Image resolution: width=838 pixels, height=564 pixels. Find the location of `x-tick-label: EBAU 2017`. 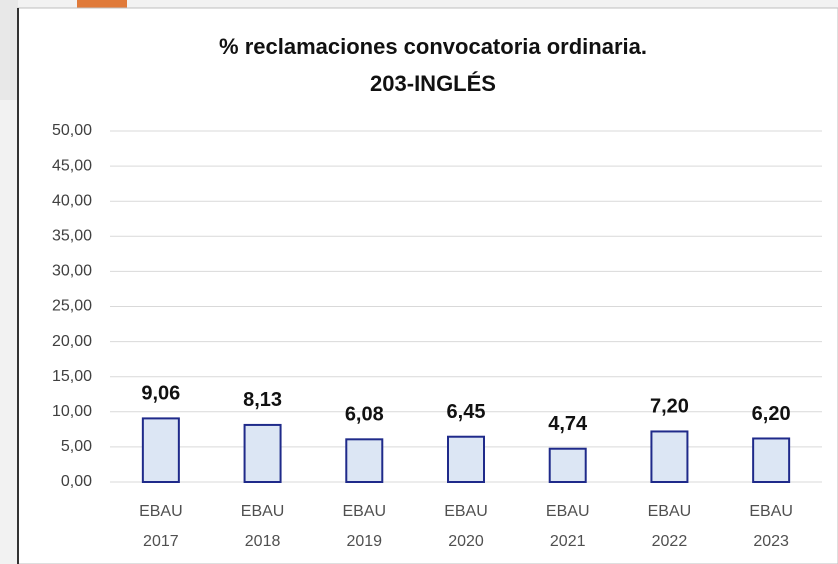

x-tick-label: EBAU 2017 is located at coordinates (161, 526).